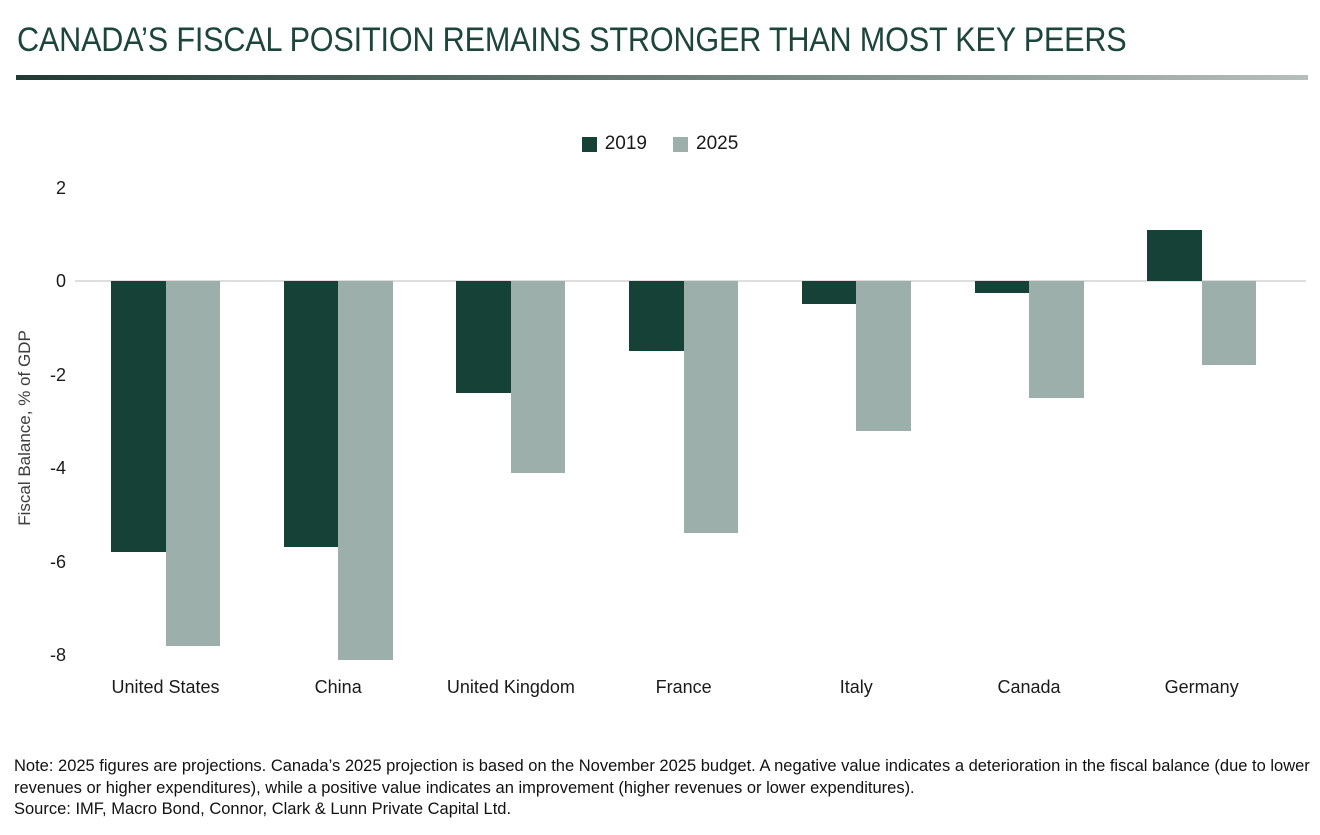  What do you see at coordinates (1174, 255) in the screenshot?
I see `bar-2019-germany` at bounding box center [1174, 255].